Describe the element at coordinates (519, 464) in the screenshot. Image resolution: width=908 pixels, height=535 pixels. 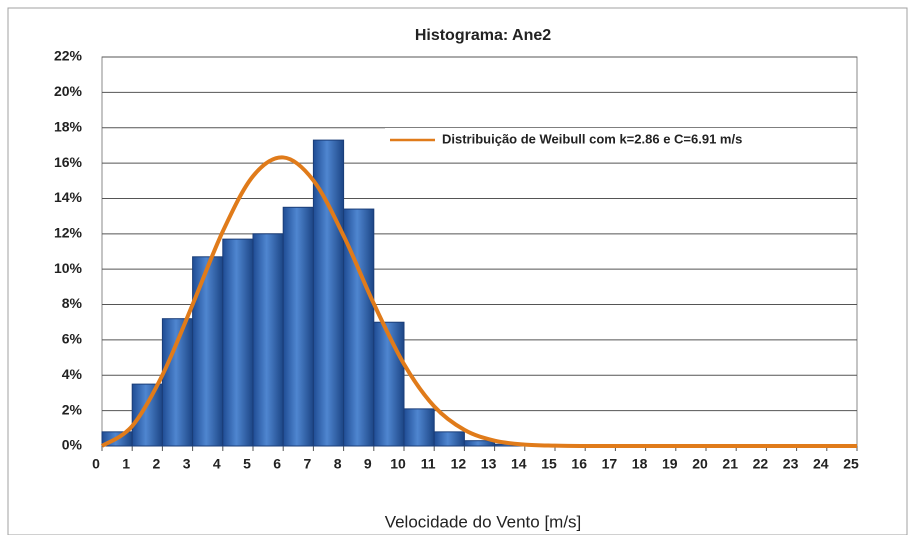
I see `x-tick-label: 14` at that location.